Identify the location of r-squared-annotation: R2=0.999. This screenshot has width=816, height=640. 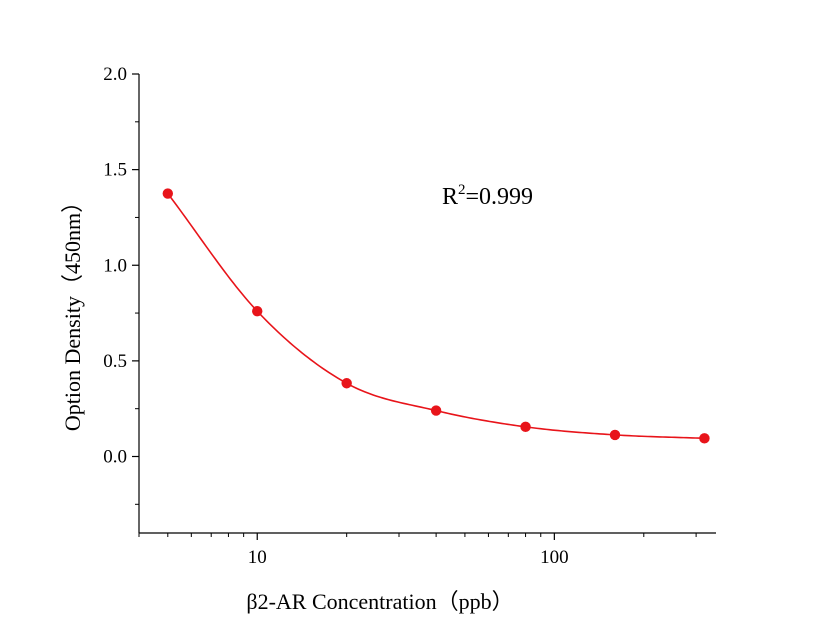
(487, 196).